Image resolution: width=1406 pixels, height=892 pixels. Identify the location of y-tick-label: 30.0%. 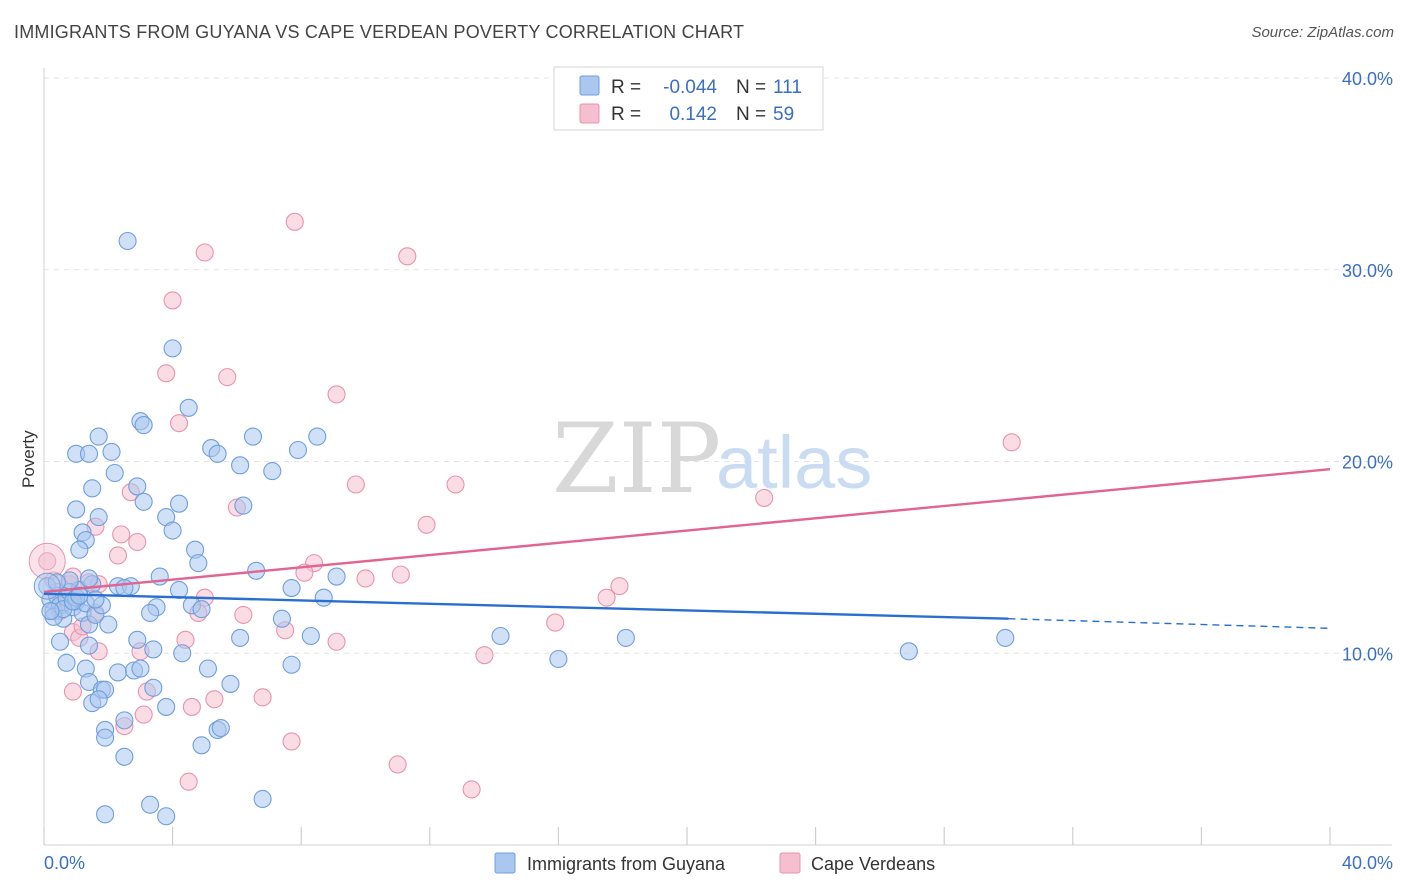
(1367, 271).